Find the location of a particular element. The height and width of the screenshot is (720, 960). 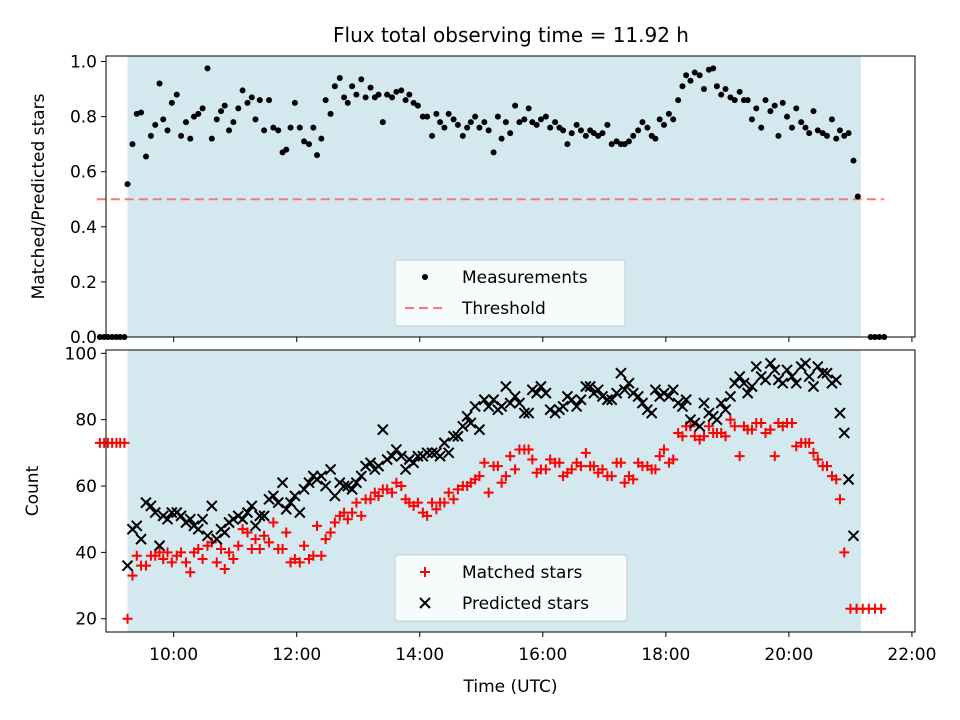

chart-title: Flux total observing time = 11.92 h is located at coordinates (511, 35).